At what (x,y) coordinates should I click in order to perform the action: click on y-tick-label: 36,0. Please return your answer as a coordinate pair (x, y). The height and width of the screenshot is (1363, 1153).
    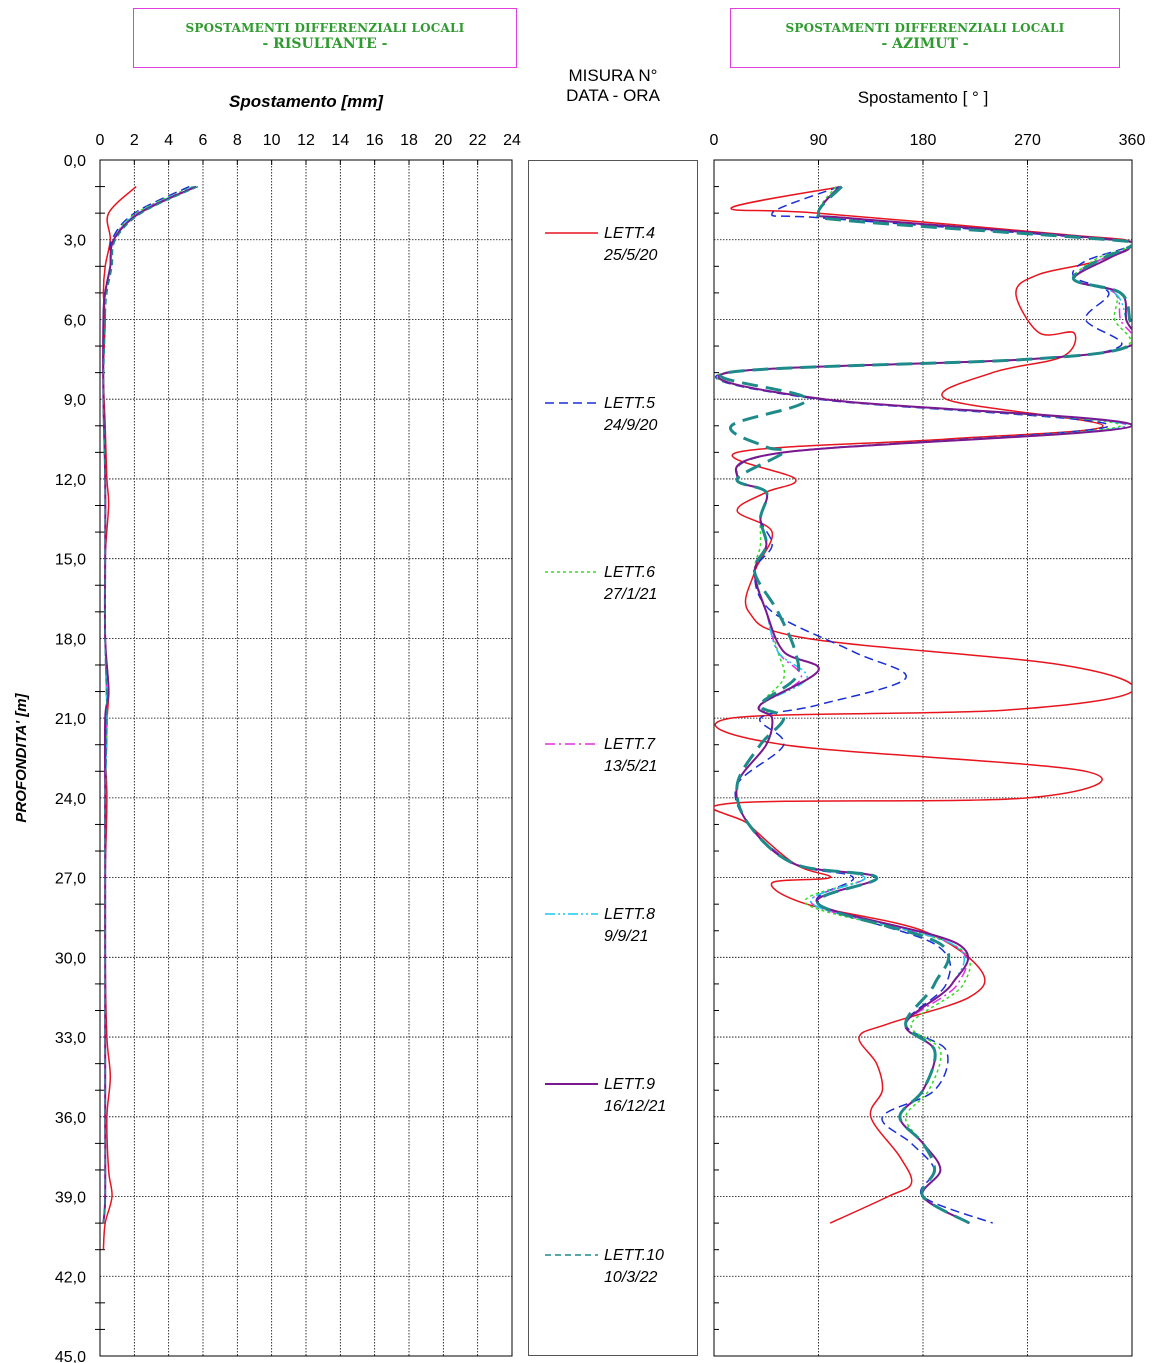
    Looking at the image, I should click on (70, 1118).